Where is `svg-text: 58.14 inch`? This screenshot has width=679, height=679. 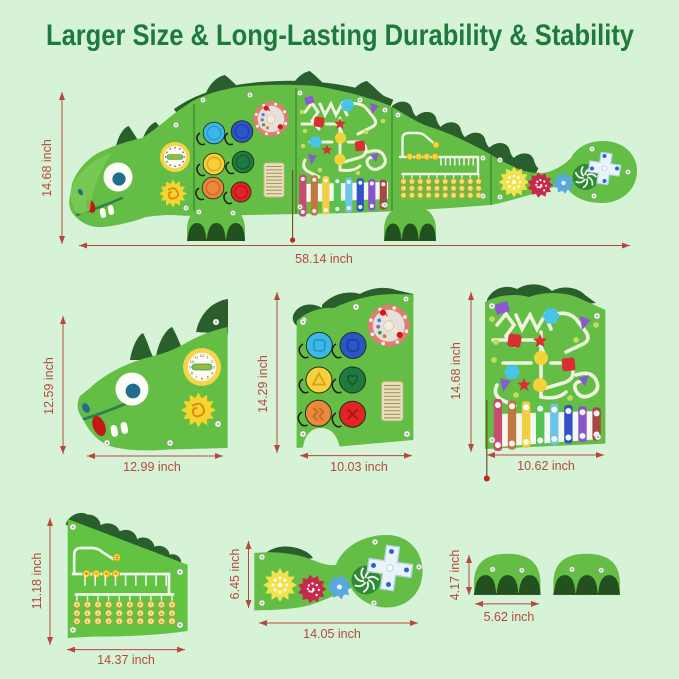 svg-text: 58.14 inch is located at coordinates (324, 259).